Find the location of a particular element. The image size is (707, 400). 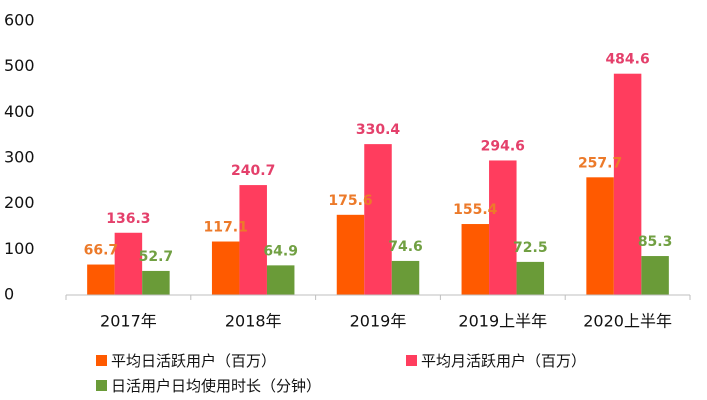

legend-item-dau: 平均日活跃用户（百万） is located at coordinates (186, 360).